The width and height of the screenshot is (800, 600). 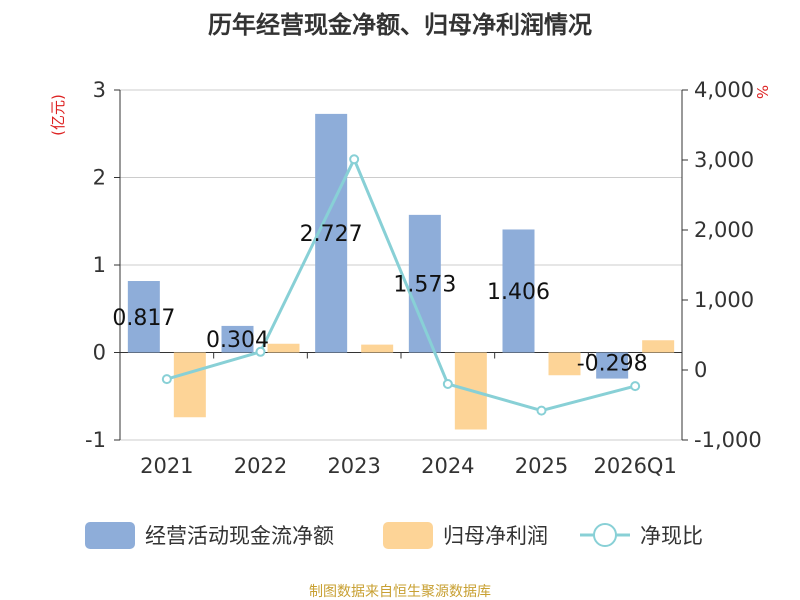 I want to click on bar-cashflow-2021, so click(x=143, y=317).